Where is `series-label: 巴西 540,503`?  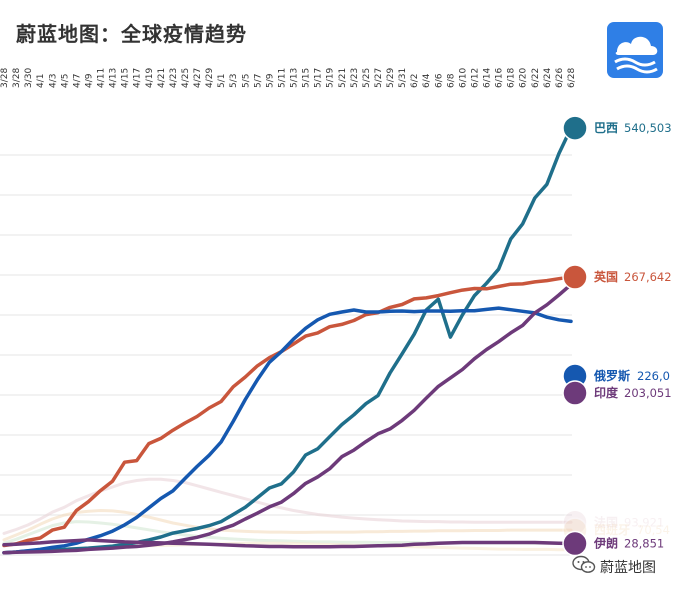 series-label: 巴西 540,503 is located at coordinates (617, 128).